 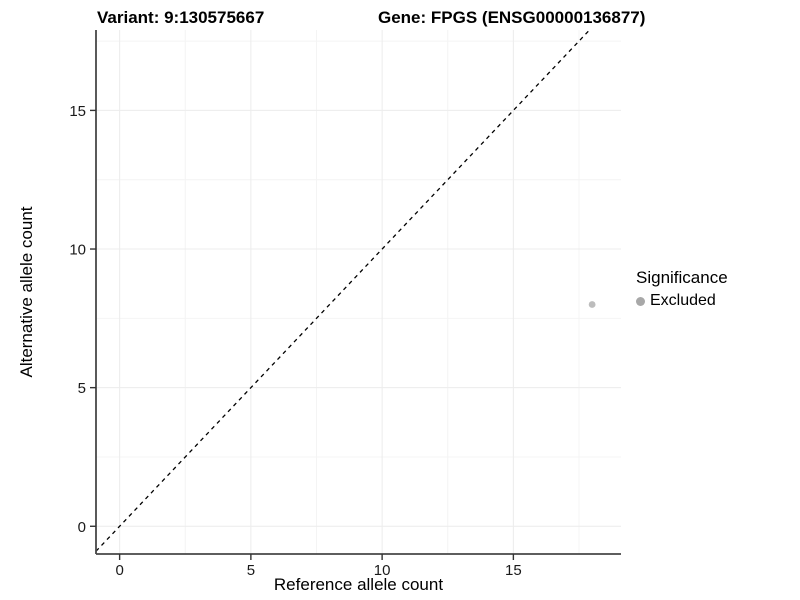 What do you see at coordinates (592, 304) in the screenshot?
I see `data-point` at bounding box center [592, 304].